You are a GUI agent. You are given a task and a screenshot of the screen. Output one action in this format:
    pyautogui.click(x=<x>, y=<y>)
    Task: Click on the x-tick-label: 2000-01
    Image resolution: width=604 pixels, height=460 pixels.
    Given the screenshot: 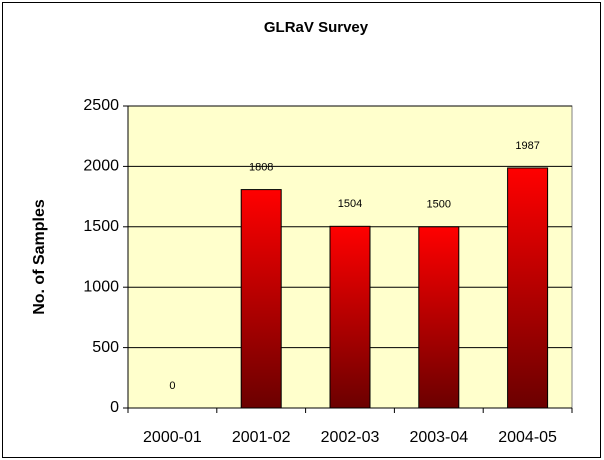 What is the action you would take?
    pyautogui.click(x=172, y=437)
    